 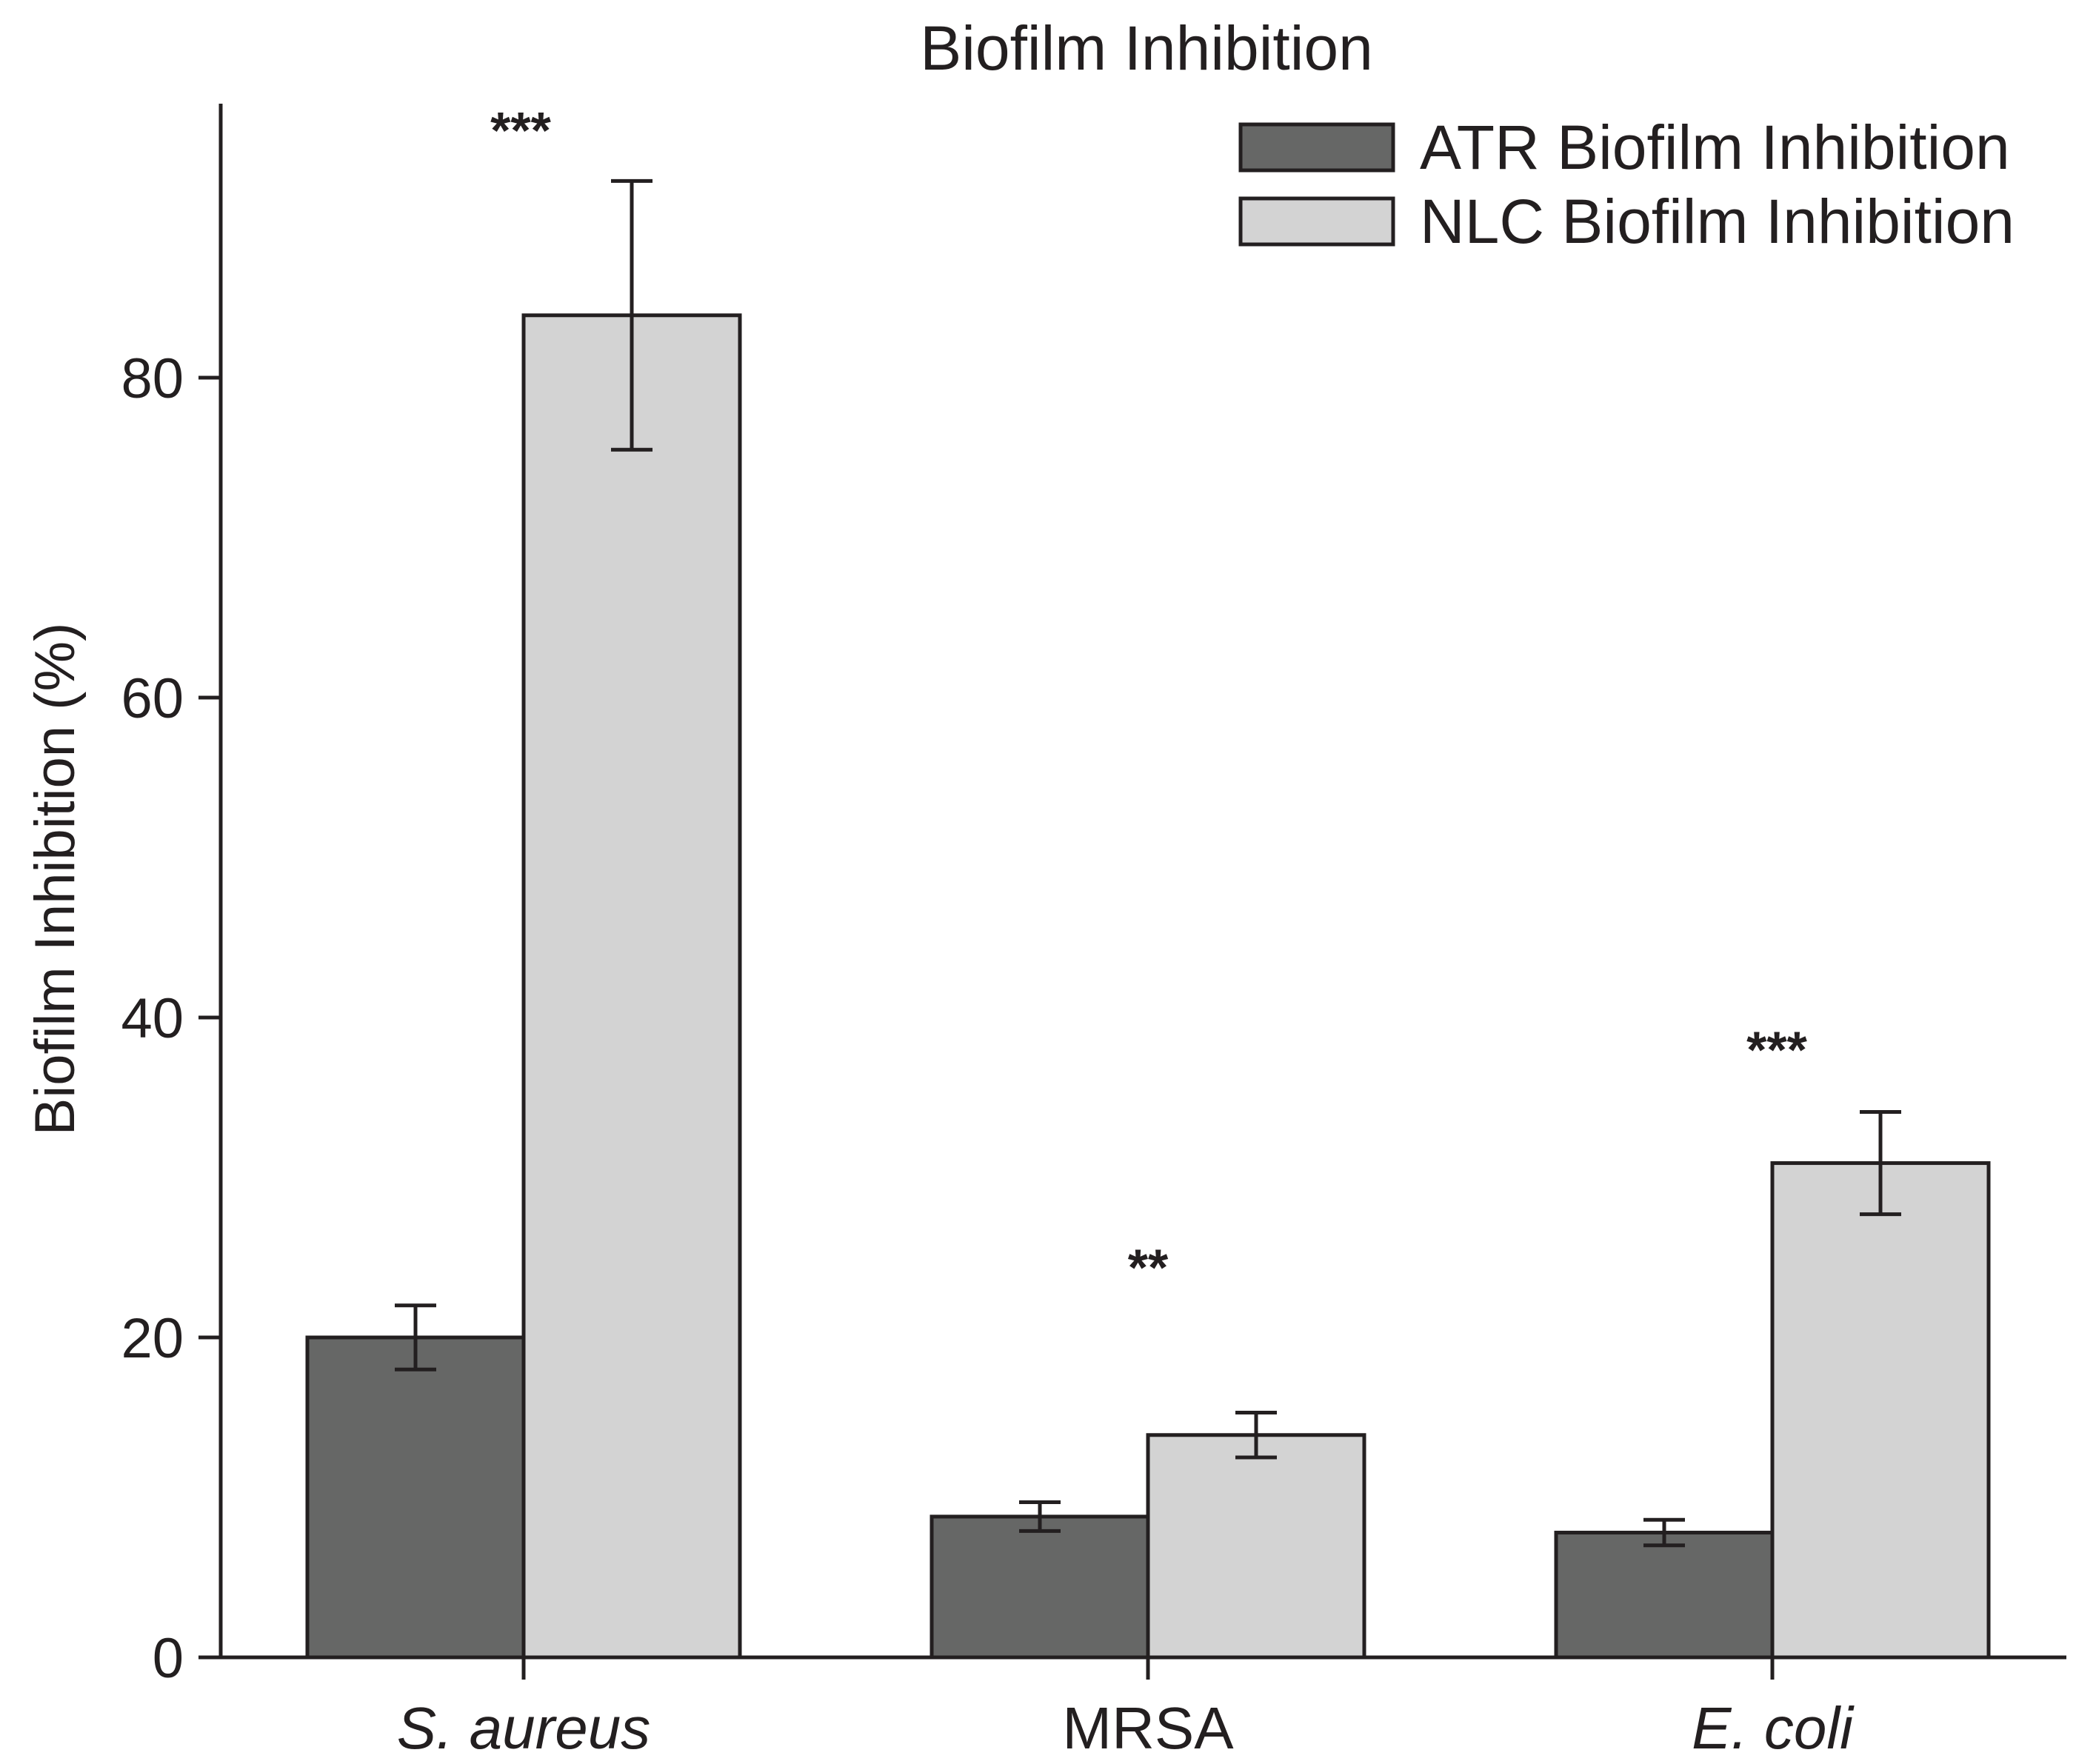 I want to click on legend-swatch-atr, so click(x=1316, y=147).